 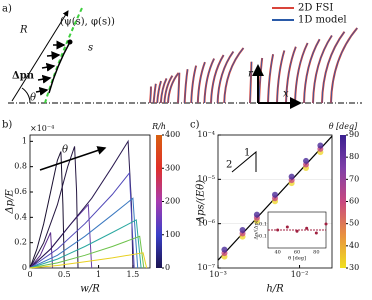 I want to click on colorbar-tick-label: 60, so click(x=354, y=201).